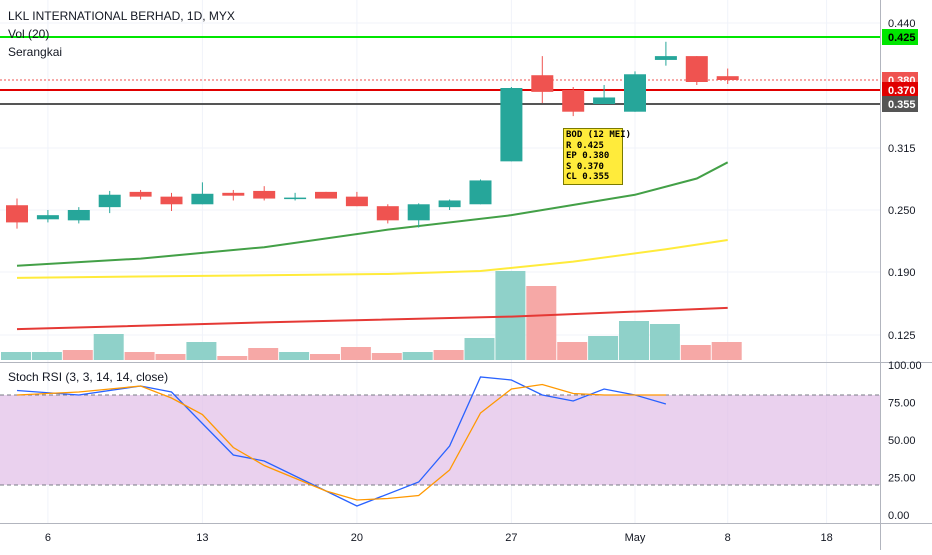 The height and width of the screenshot is (555, 932). I want to click on price-level-label: 0.425, so click(902, 38).